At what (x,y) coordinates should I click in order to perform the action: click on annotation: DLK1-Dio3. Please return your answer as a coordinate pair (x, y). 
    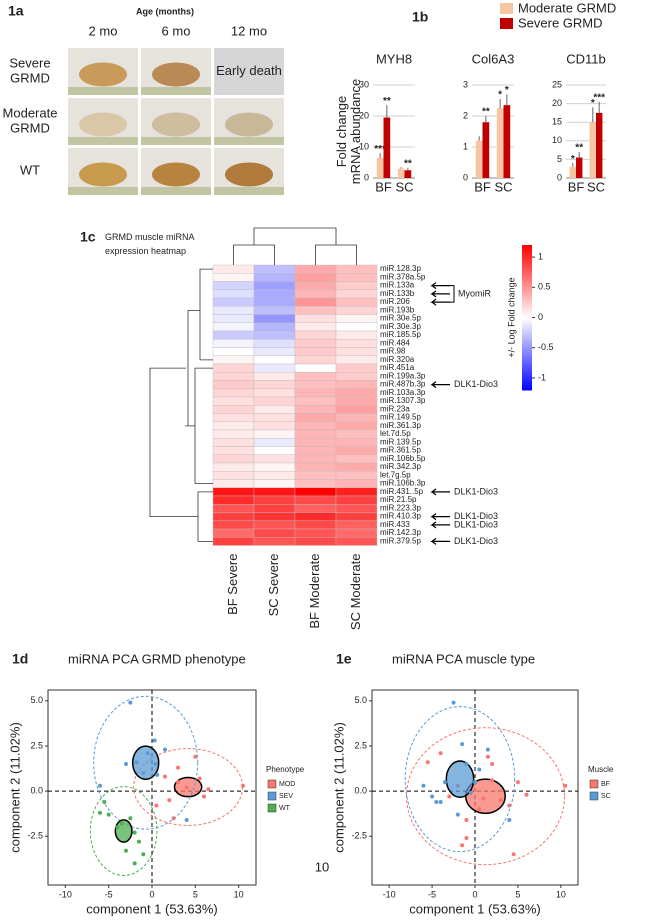
    Looking at the image, I should click on (476, 384).